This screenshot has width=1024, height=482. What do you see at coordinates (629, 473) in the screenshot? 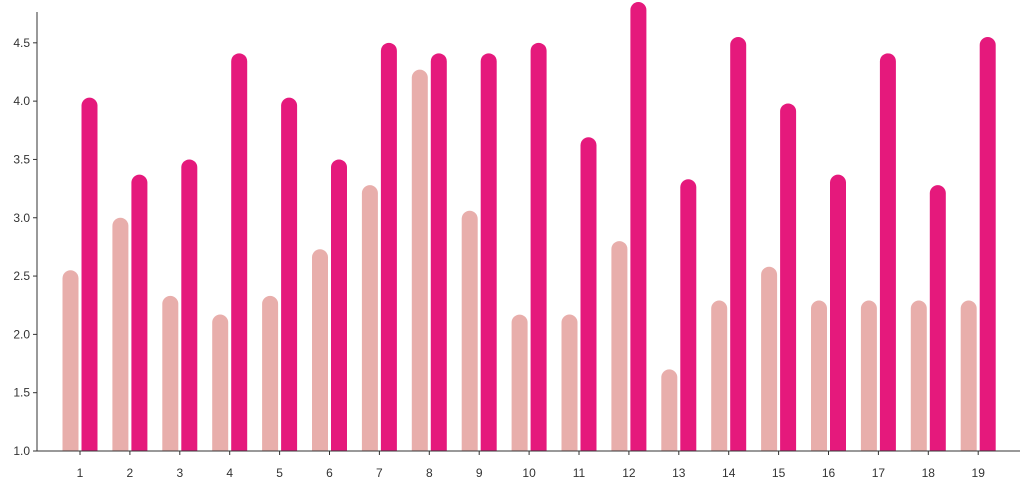
I see `x-tick-label: 12` at bounding box center [629, 473].